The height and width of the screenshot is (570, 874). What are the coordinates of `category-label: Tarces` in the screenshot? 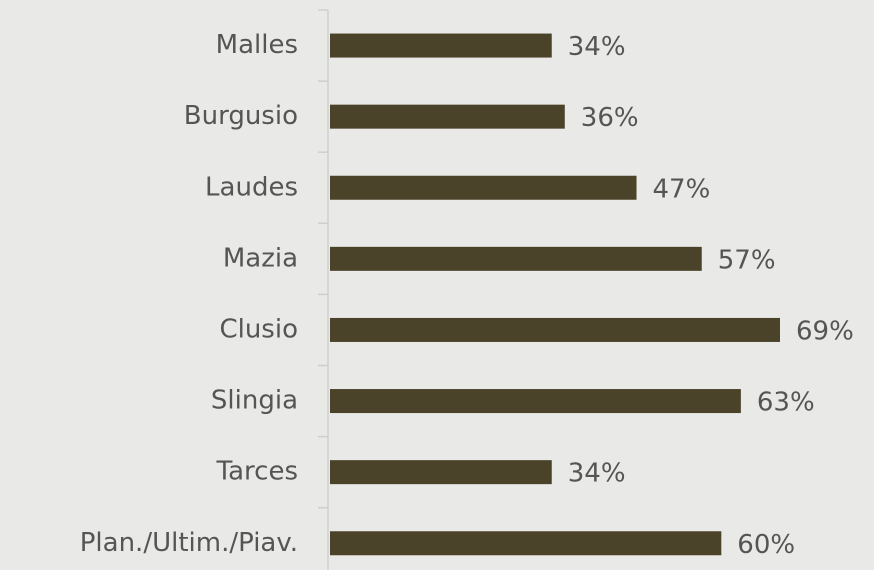 It's located at (257, 472).